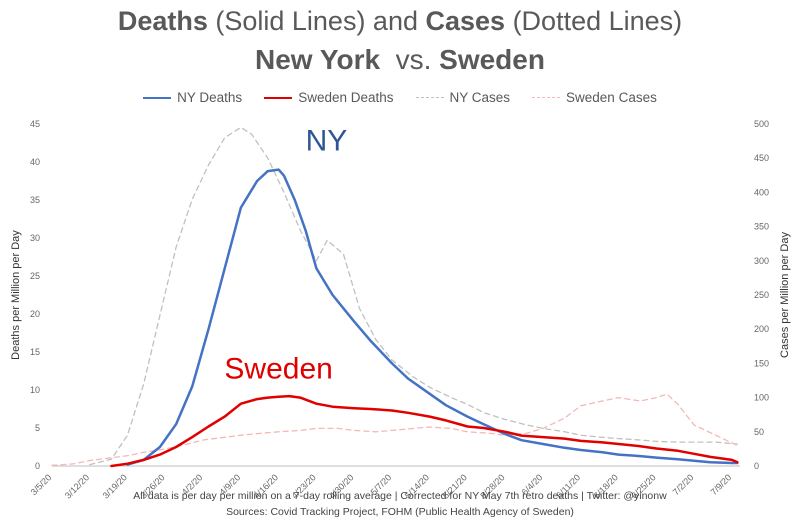  What do you see at coordinates (761, 363) in the screenshot?
I see `y2-tick-label: 150` at bounding box center [761, 363].